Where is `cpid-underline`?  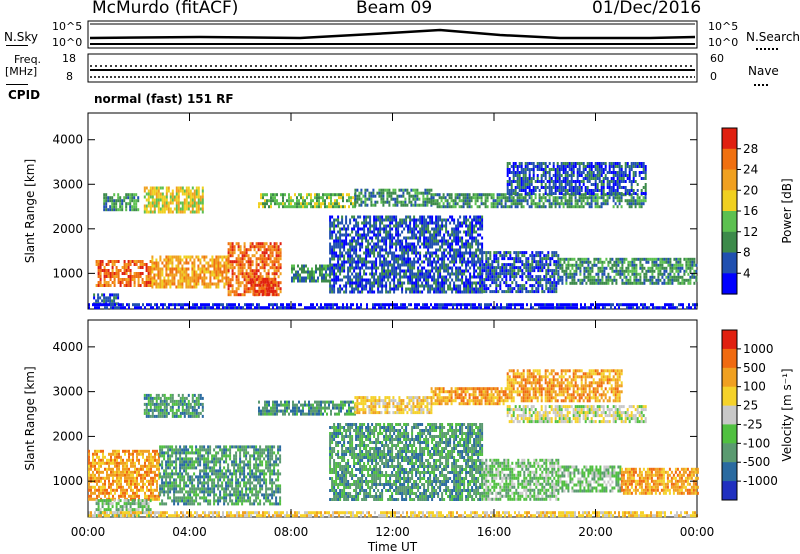 cpid-underline is located at coordinates (17, 84).